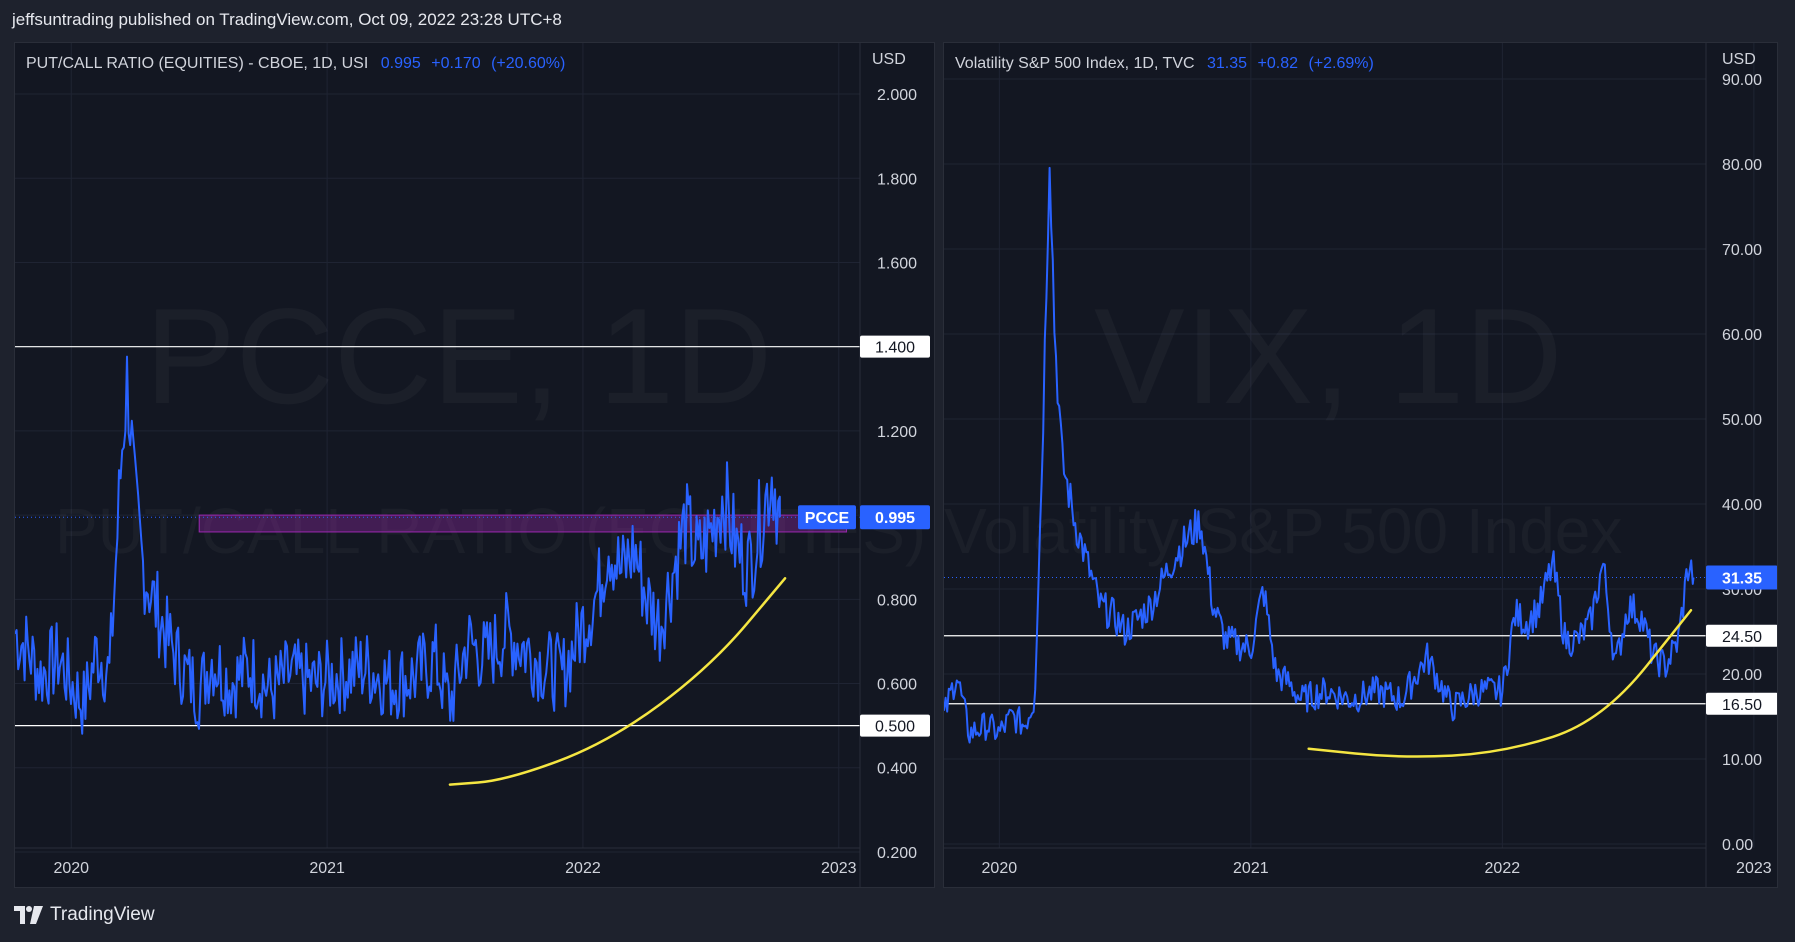 The width and height of the screenshot is (1795, 942). What do you see at coordinates (897, 179) in the screenshot?
I see `pcce-y-tick-8: 1.800` at bounding box center [897, 179].